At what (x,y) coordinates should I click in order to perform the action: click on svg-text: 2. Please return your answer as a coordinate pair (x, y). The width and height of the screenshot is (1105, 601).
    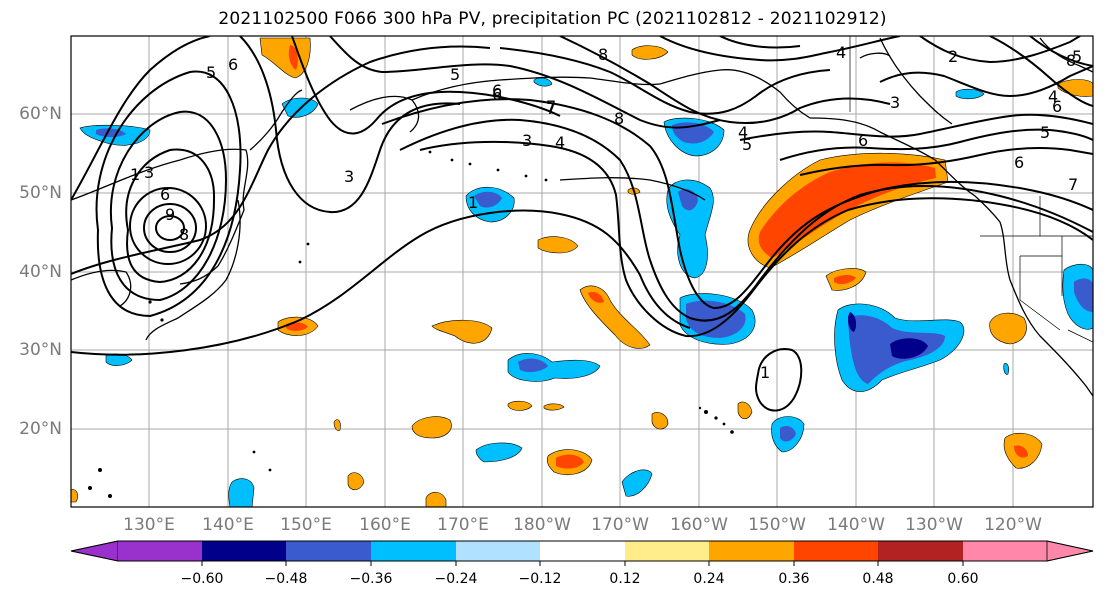
    Looking at the image, I should click on (953, 56).